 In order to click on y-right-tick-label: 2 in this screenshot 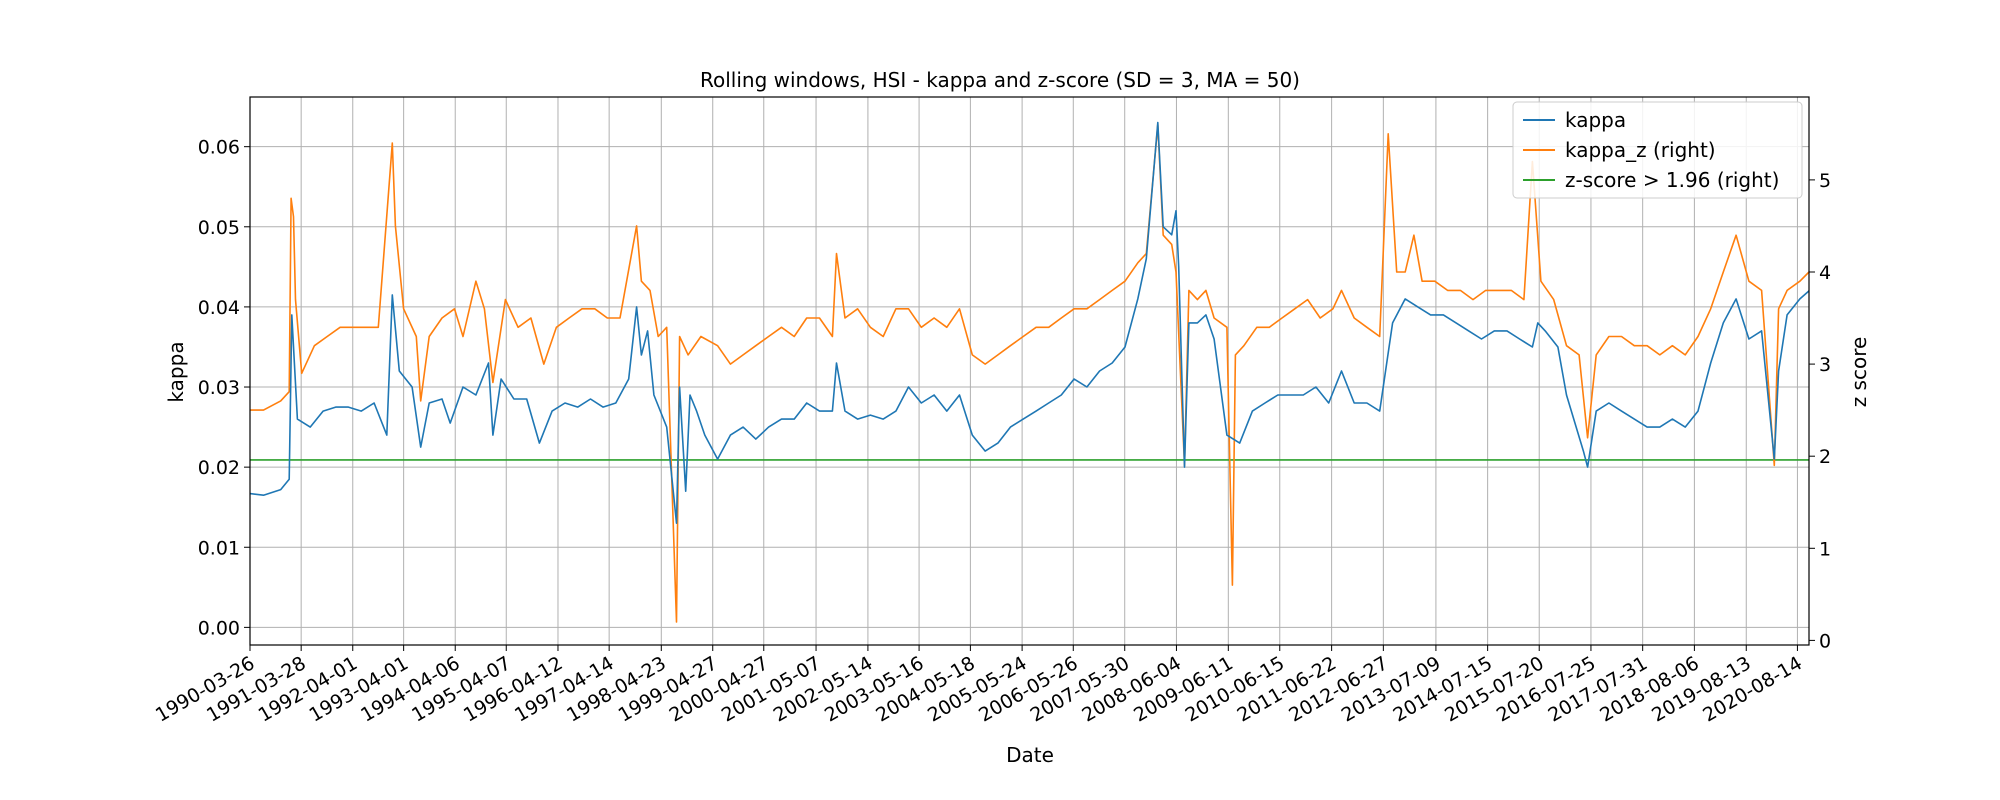, I will do `click(1825, 457)`.